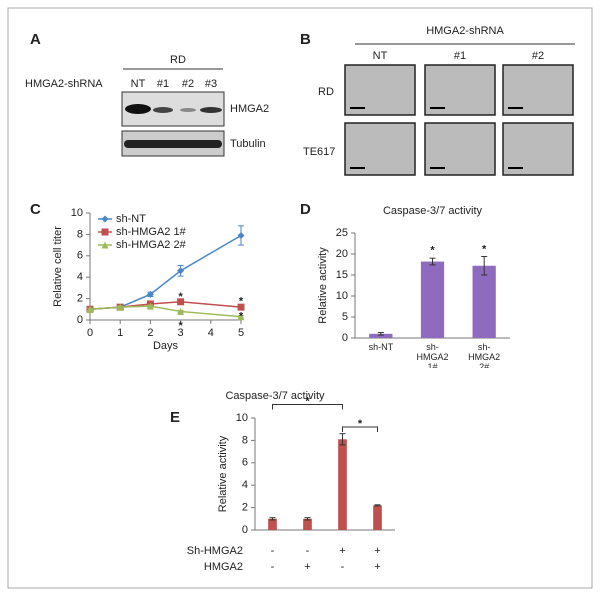 The height and width of the screenshot is (596, 600). What do you see at coordinates (64, 84) in the screenshot?
I see `row-label: HMGA2-shRNA` at bounding box center [64, 84].